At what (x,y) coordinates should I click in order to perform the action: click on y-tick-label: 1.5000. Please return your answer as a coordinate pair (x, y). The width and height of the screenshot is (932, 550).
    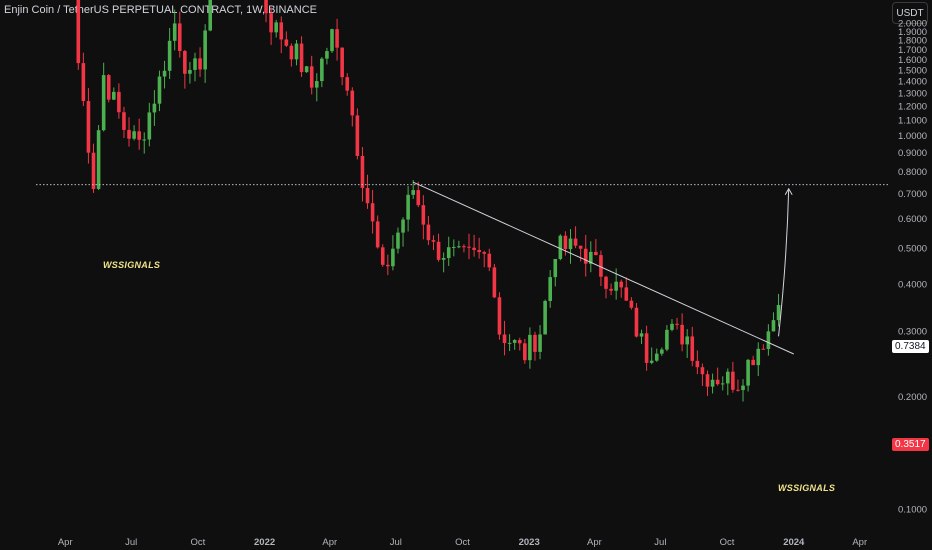
    Looking at the image, I should click on (912, 70).